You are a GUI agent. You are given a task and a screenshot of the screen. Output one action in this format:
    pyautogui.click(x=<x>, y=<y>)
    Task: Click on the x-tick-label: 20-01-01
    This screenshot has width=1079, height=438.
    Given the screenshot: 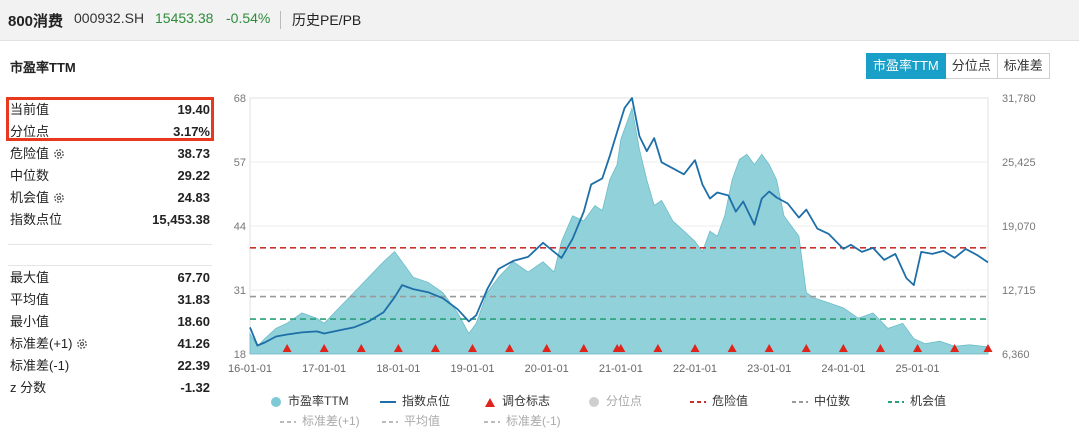 What is the action you would take?
    pyautogui.click(x=547, y=369)
    